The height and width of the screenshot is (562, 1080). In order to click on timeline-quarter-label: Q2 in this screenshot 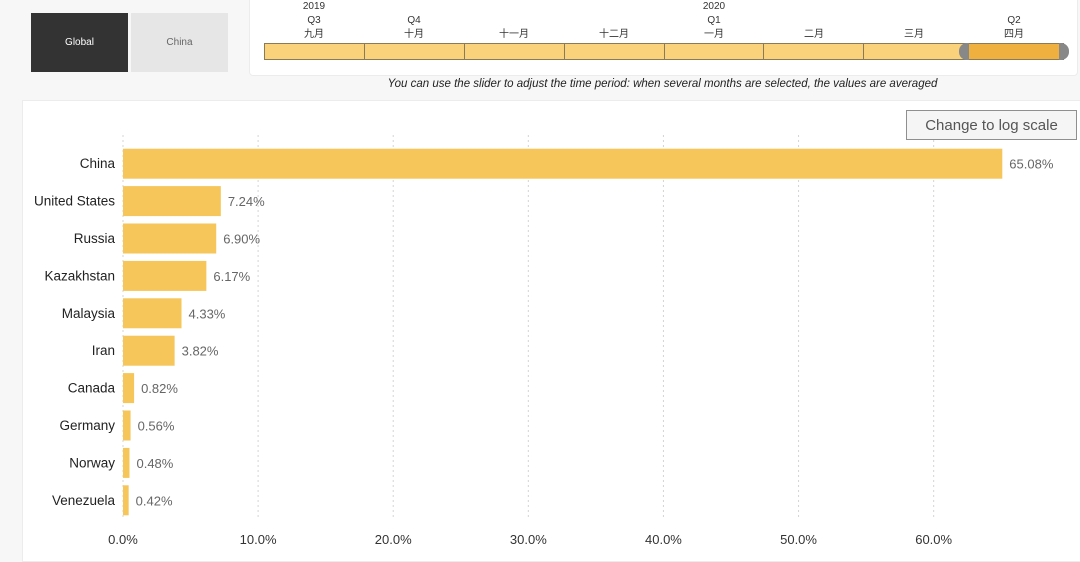, I will do `click(1014, 20)`.